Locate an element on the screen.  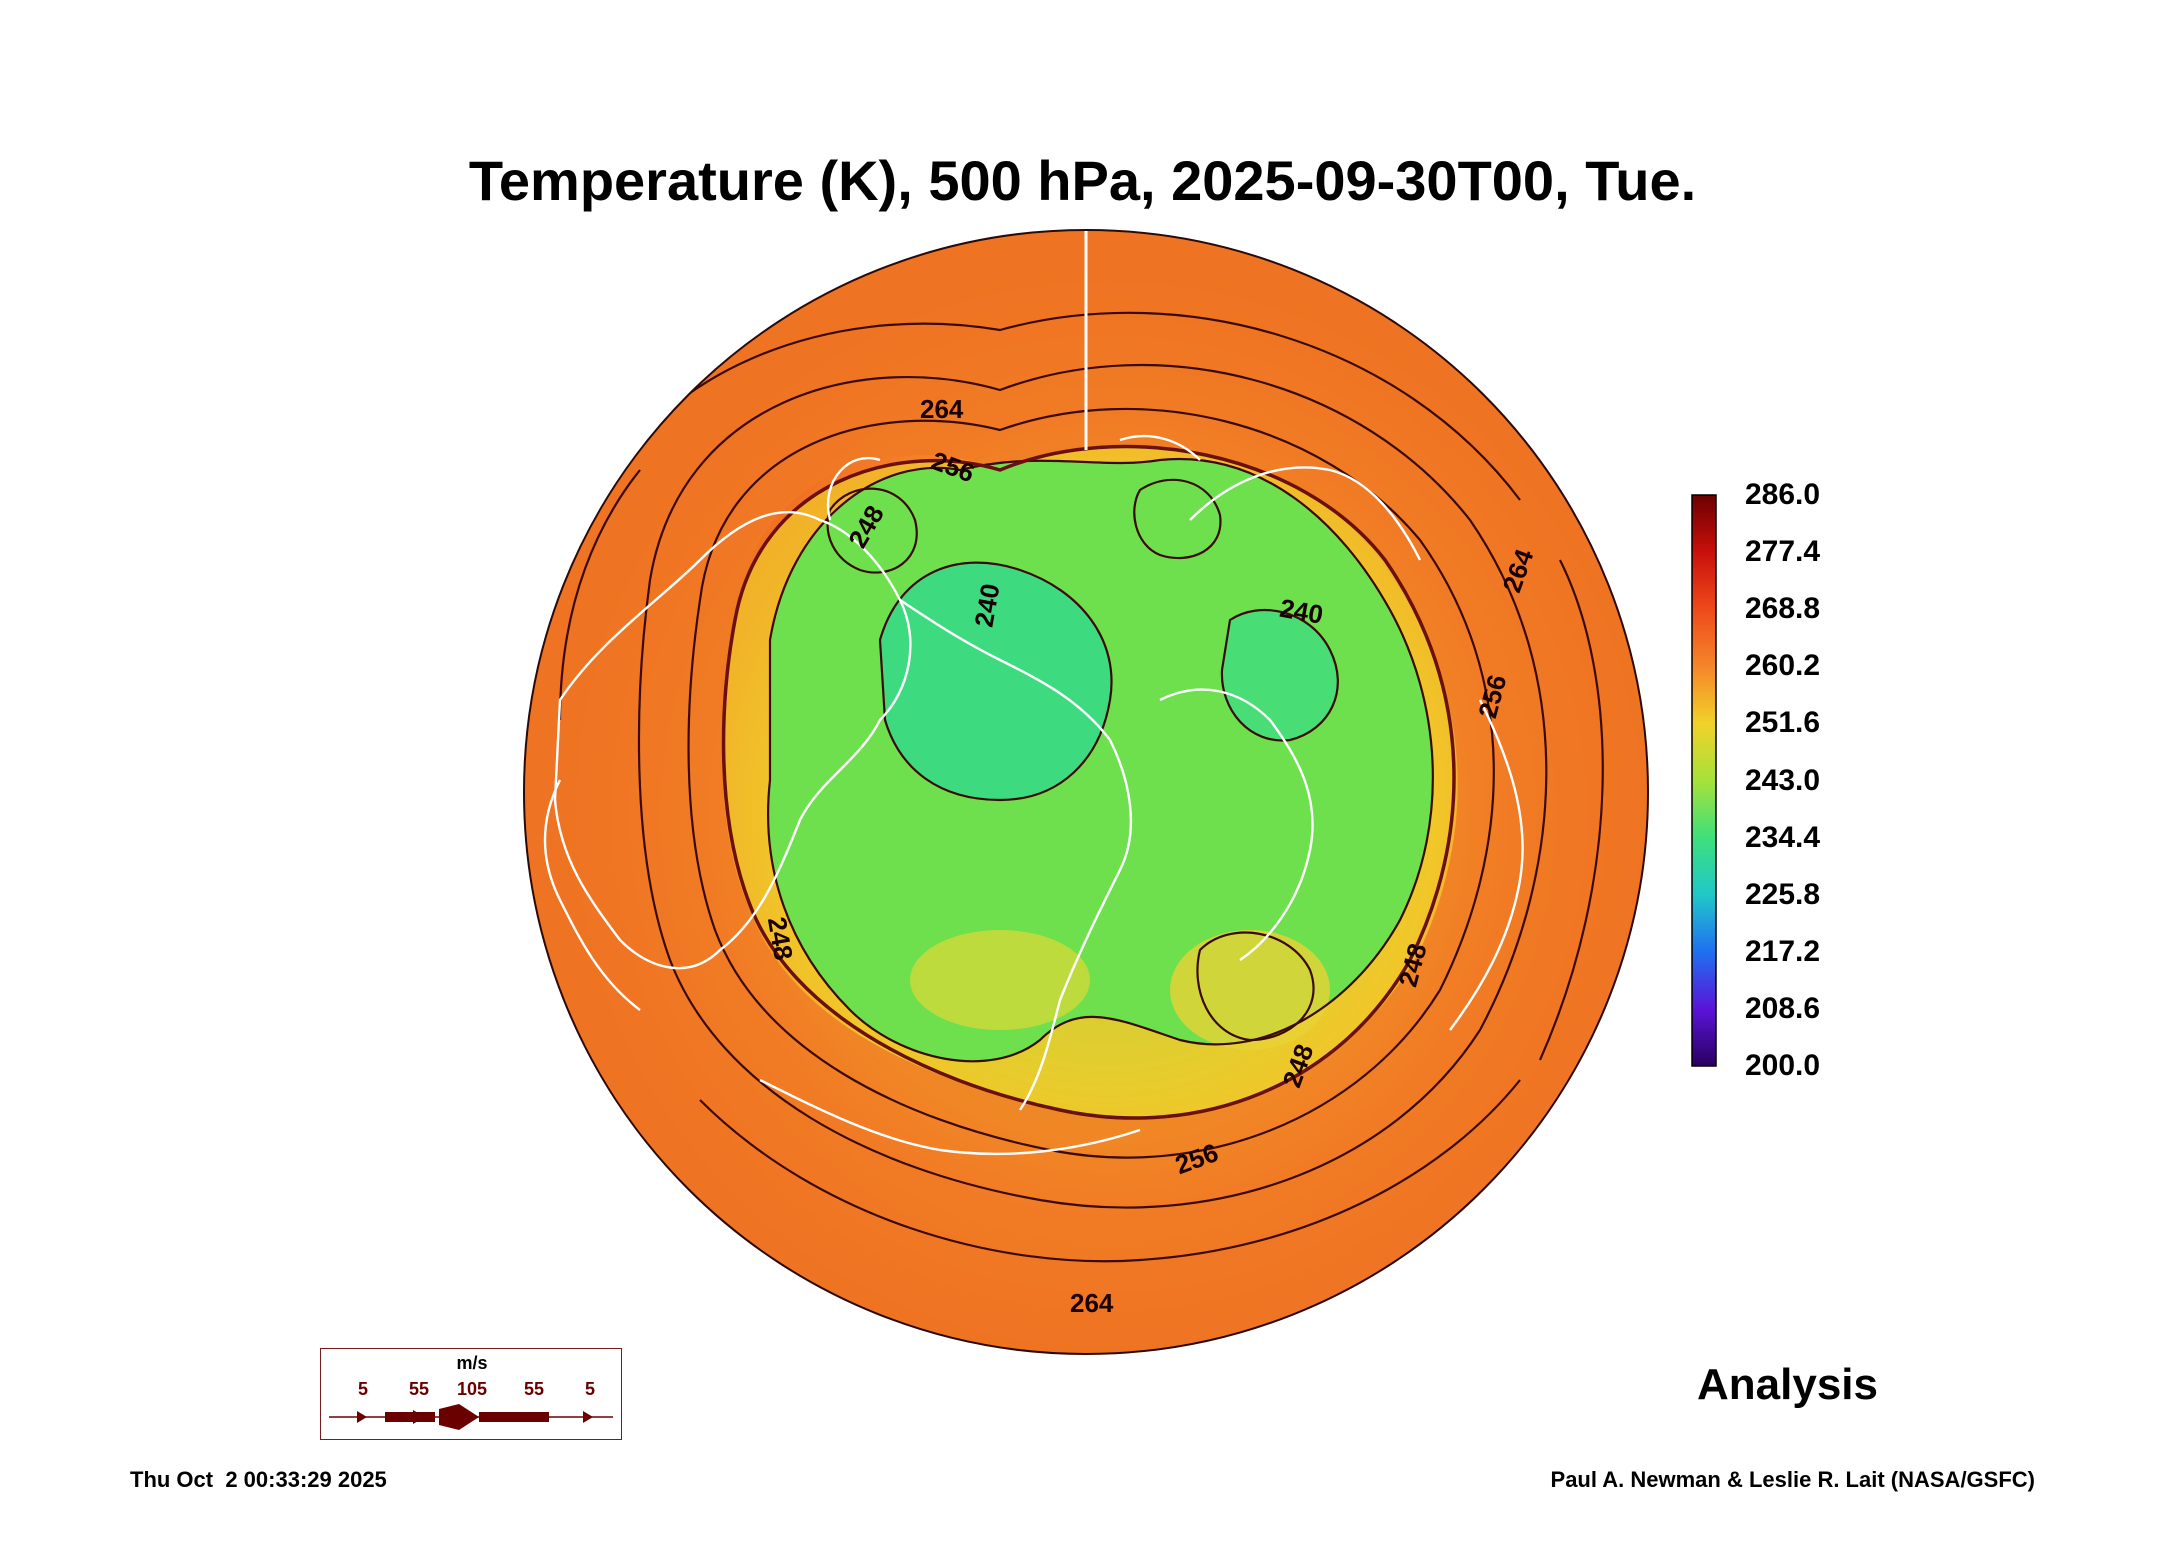
colorbar-tick-label: 268.8 is located at coordinates (1783, 609).